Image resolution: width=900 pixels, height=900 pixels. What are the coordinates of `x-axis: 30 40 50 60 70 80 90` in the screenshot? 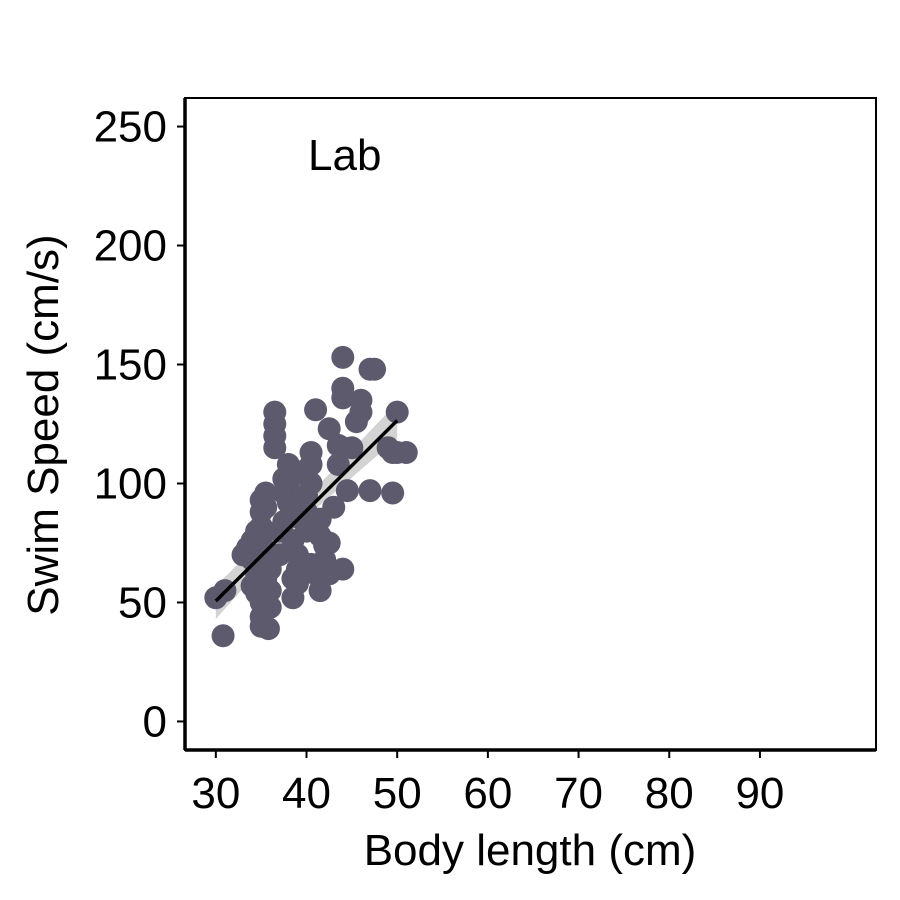 It's located at (530, 783).